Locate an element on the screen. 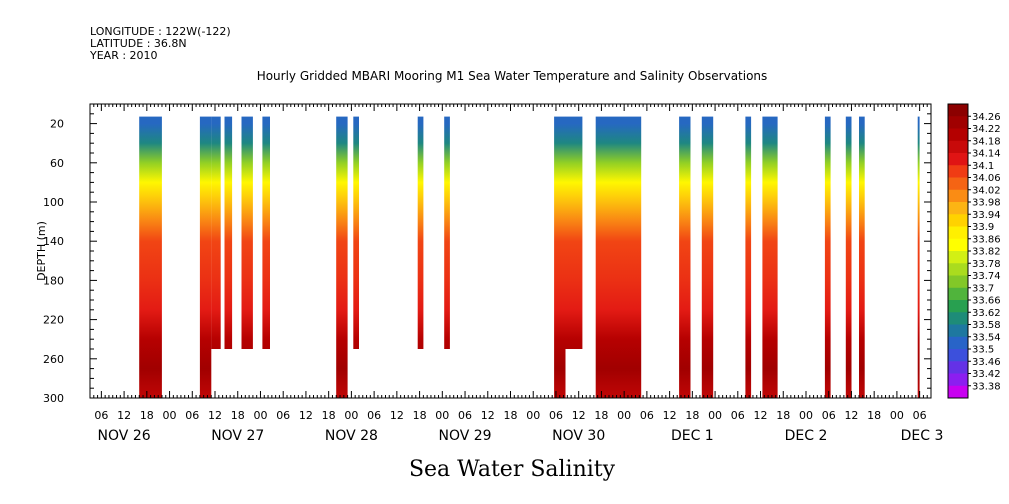  x-day-label: NOV 28 is located at coordinates (351, 436).